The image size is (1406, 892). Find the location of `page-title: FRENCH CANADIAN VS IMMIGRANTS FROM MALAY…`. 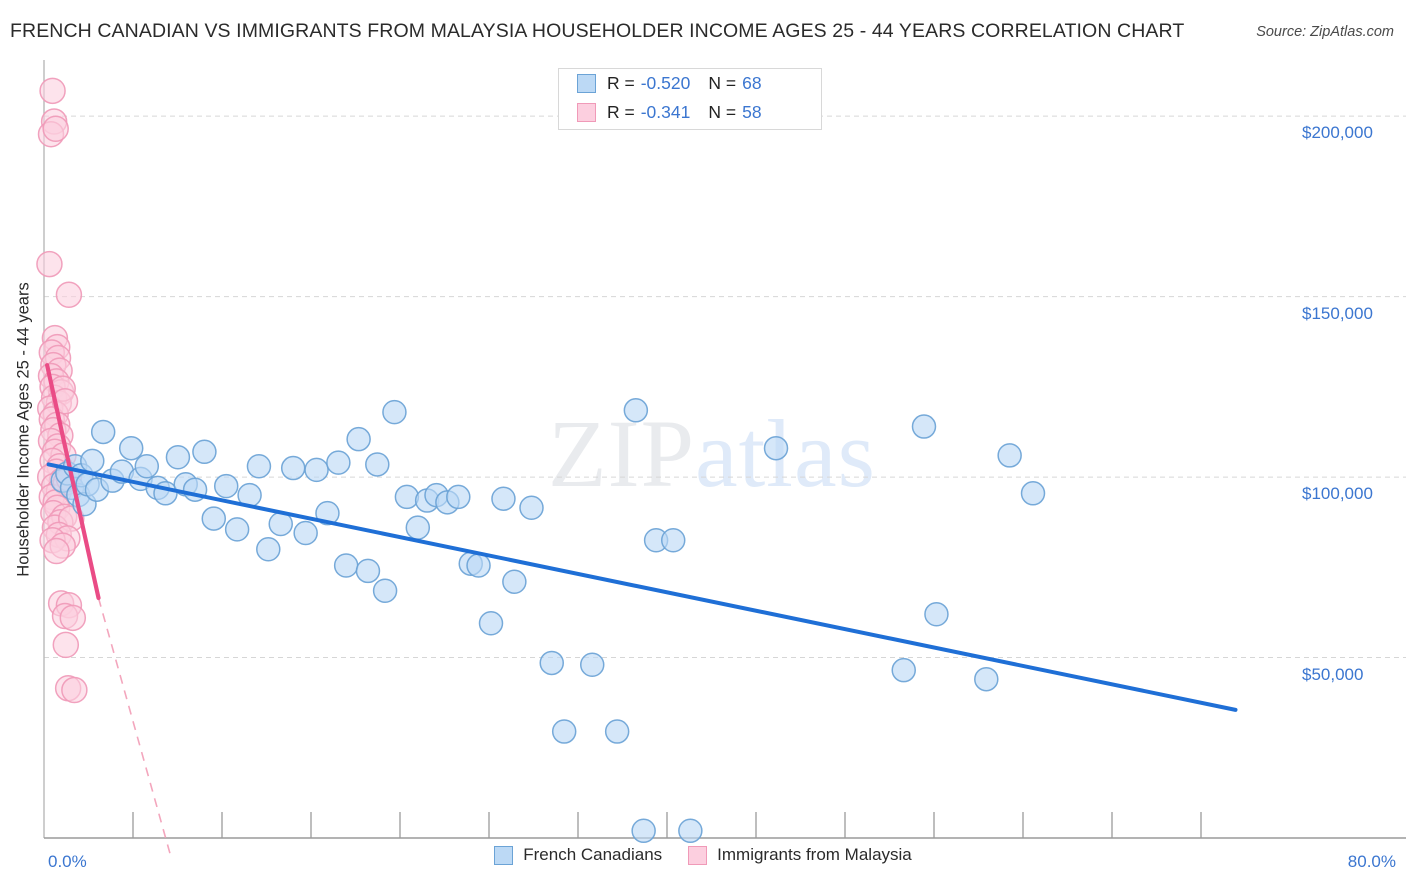

page-title: FRENCH CANADIAN VS IMMIGRANTS FROM MALAY… is located at coordinates (597, 31).